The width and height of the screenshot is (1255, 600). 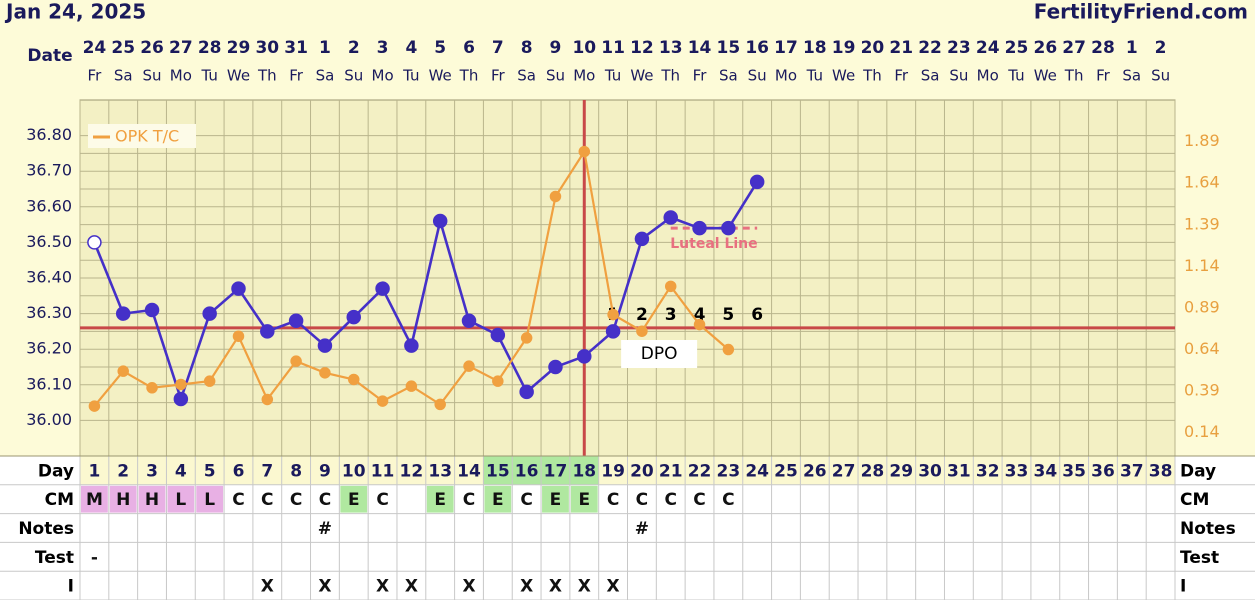 I want to click on day-number: 23, so click(x=729, y=471).